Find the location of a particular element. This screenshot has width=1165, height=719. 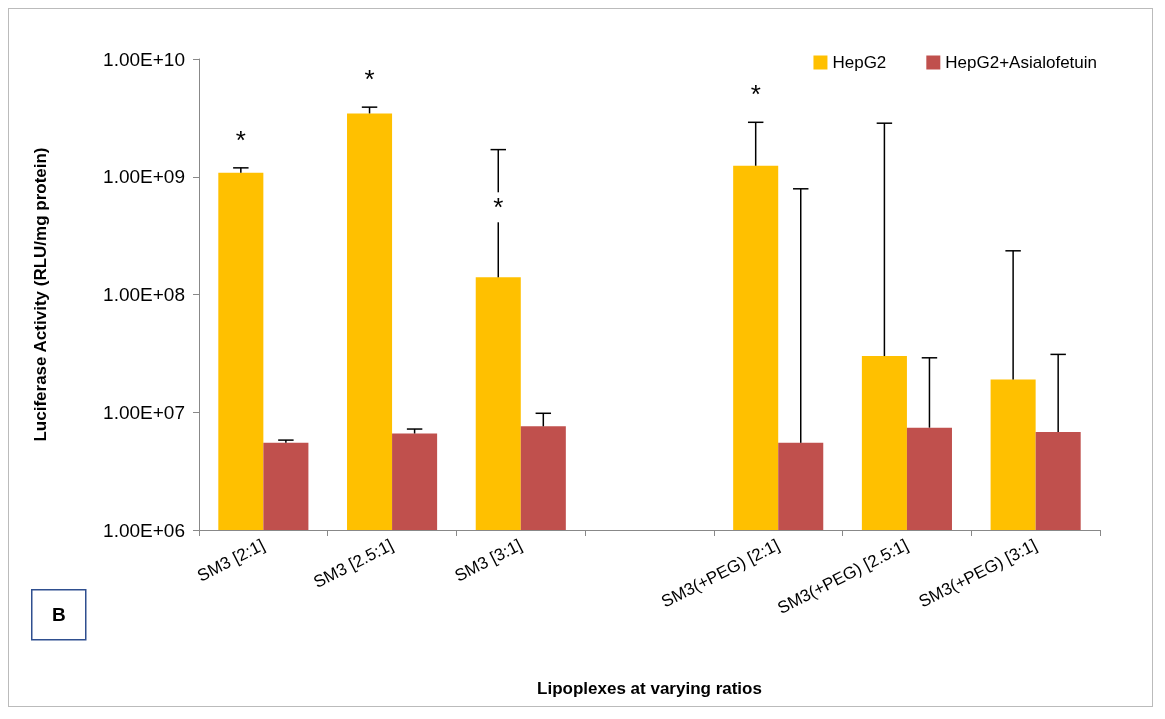

y-tick-label: 1.00E+08 is located at coordinates (144, 294).